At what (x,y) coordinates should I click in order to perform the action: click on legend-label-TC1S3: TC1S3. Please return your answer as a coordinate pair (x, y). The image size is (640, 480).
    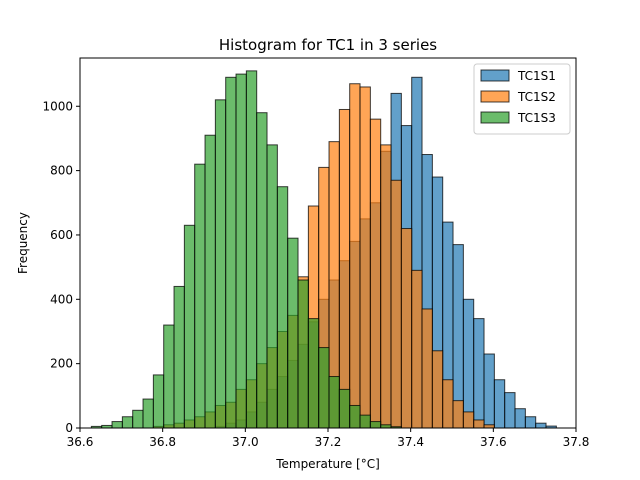
    Looking at the image, I should click on (536, 118).